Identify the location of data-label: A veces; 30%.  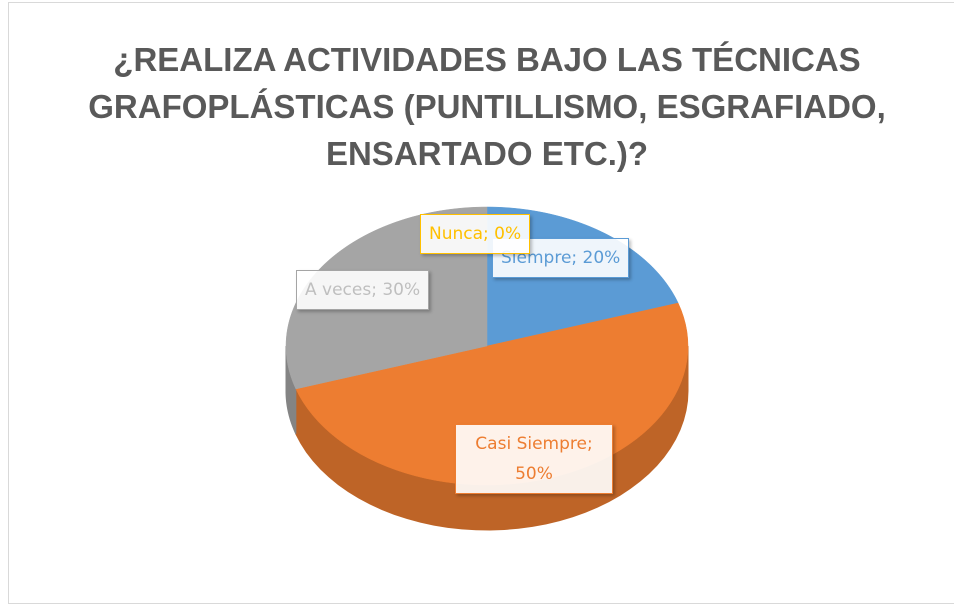
(363, 290).